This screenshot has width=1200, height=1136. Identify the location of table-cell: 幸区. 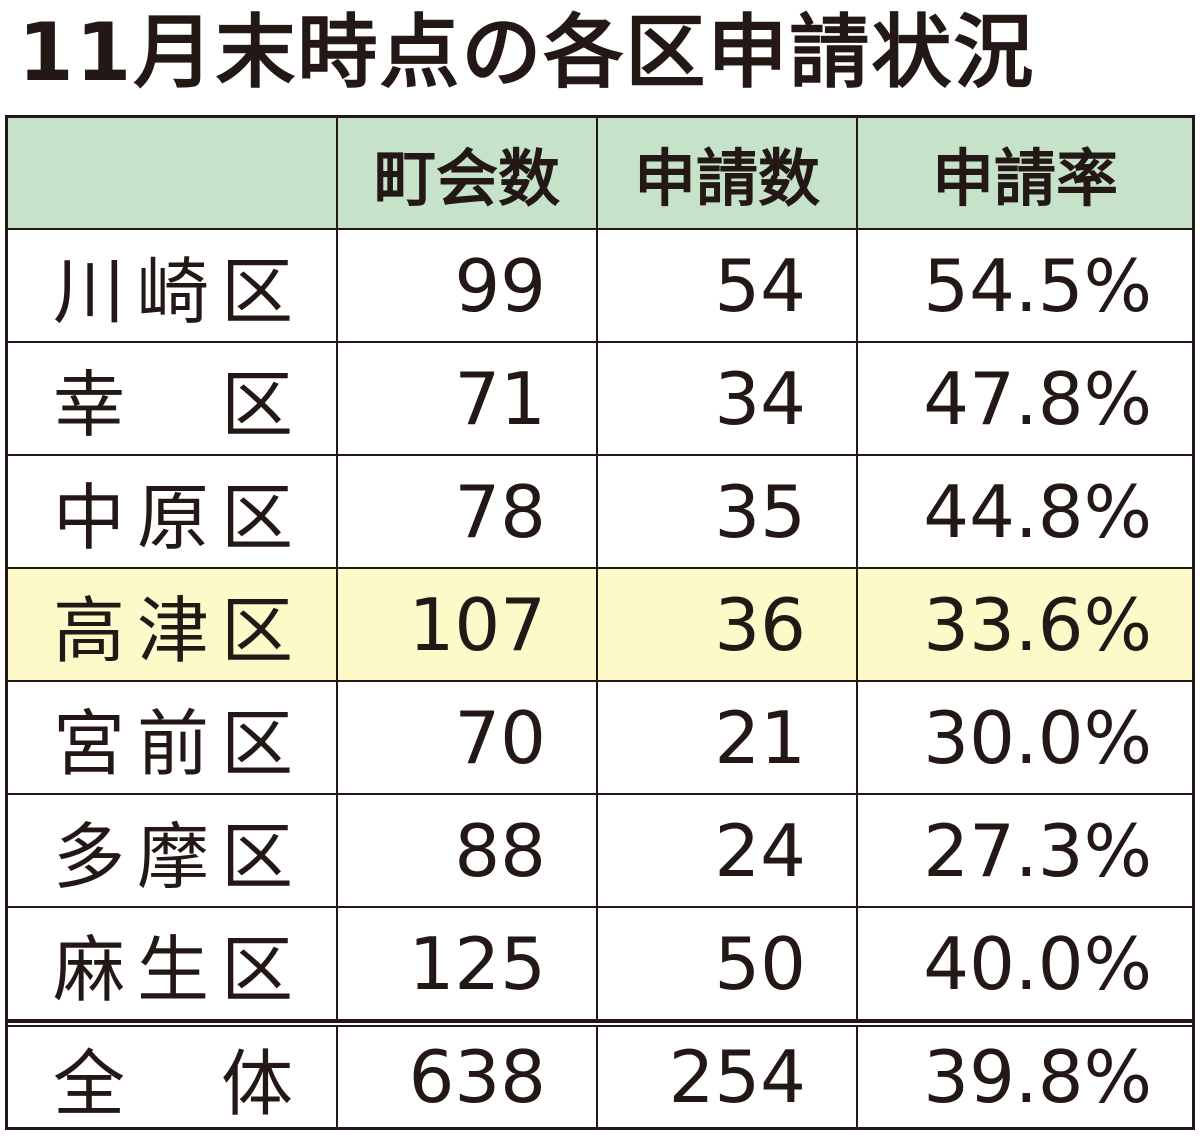
(173, 398).